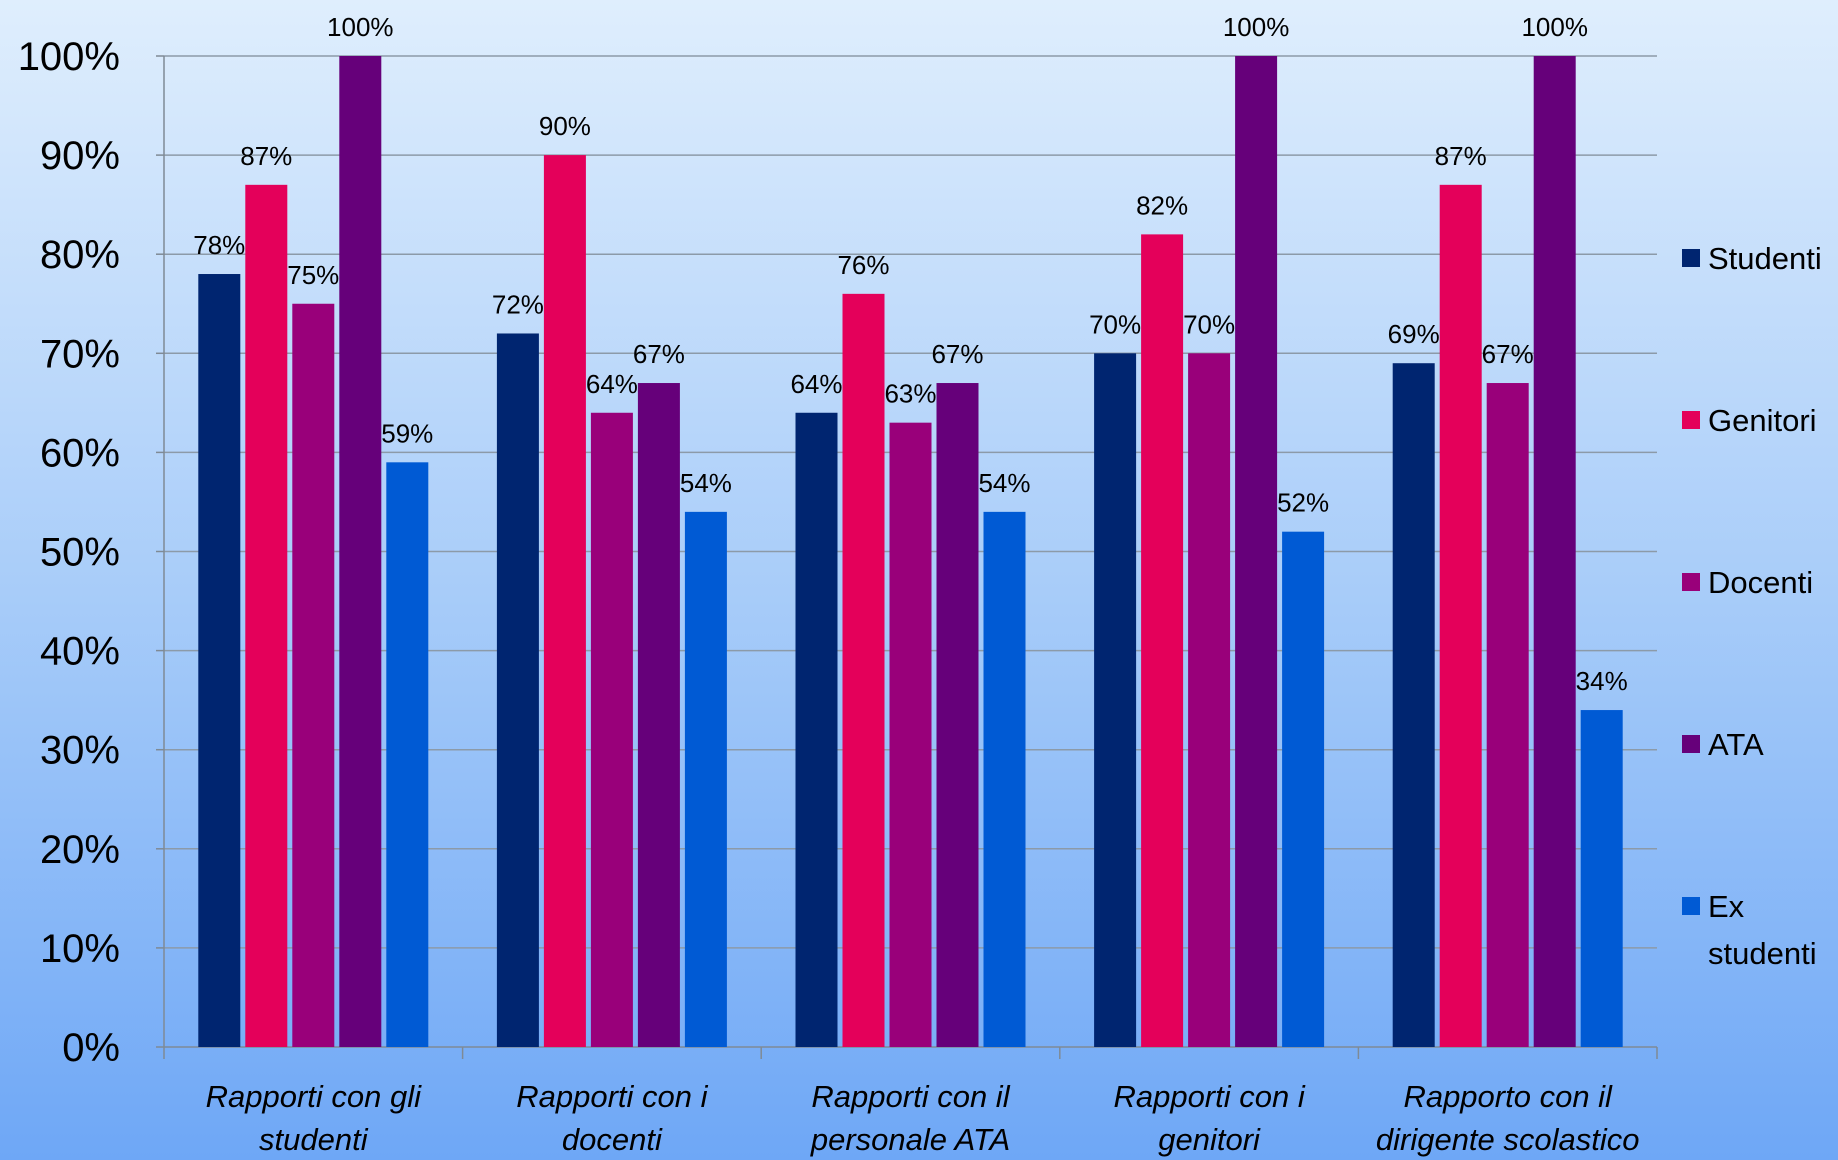 The height and width of the screenshot is (1160, 1838). Describe the element at coordinates (313, 275) in the screenshot. I see `data-label: 75%` at that location.